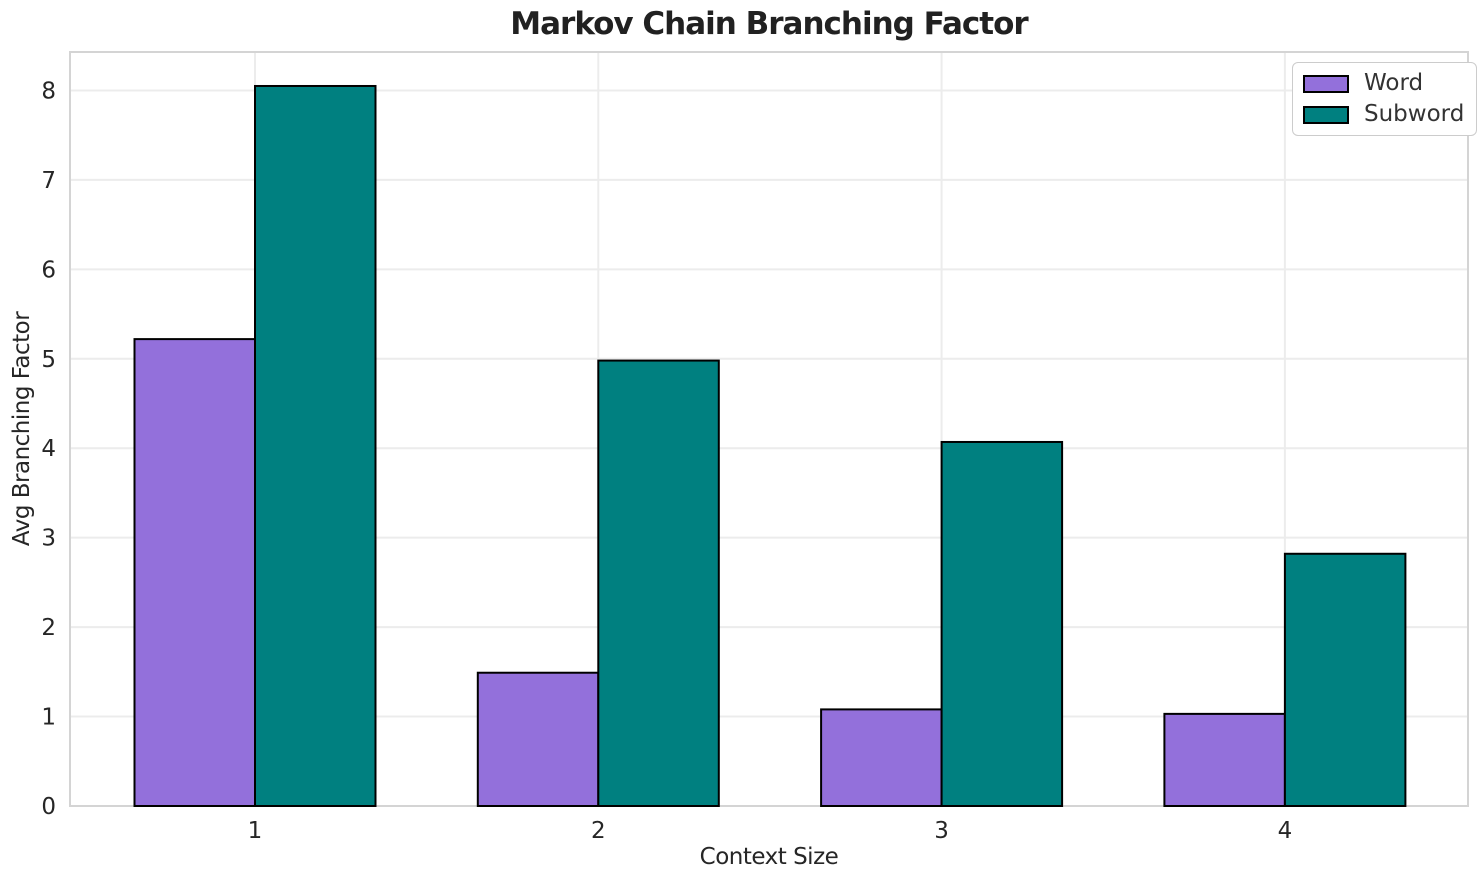  I want to click on y-tick-label: 2, so click(48, 628).